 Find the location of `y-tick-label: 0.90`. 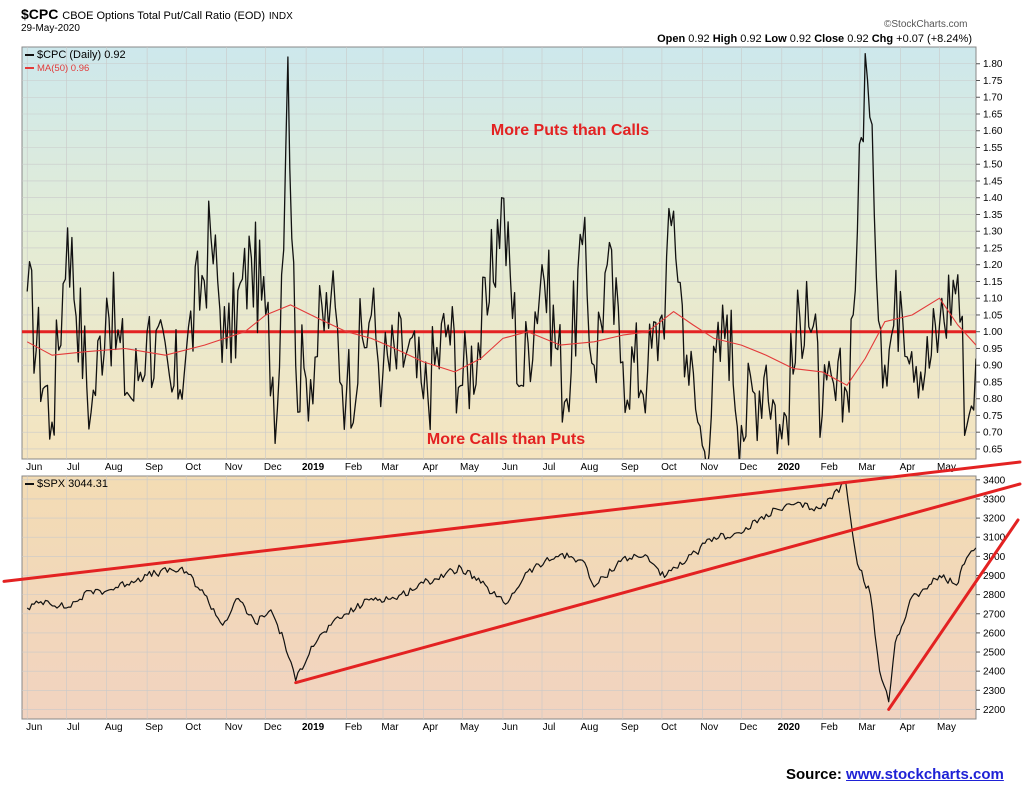

y-tick-label: 0.90 is located at coordinates (993, 366).